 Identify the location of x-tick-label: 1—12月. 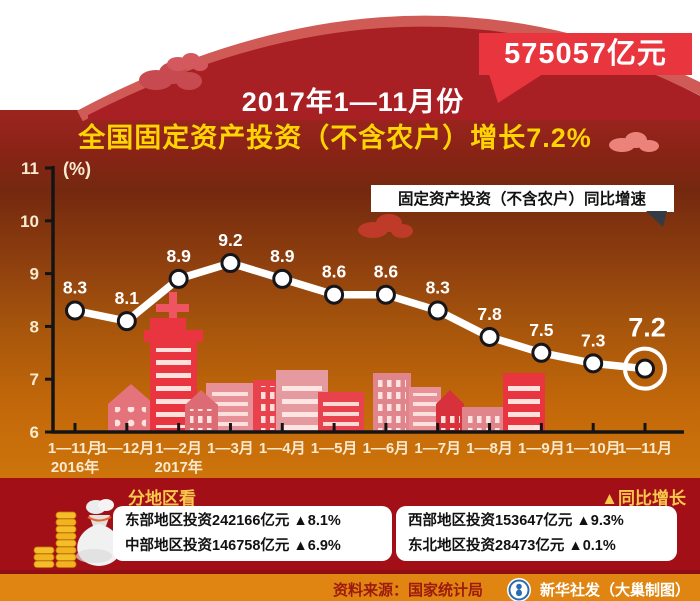
(126, 448).